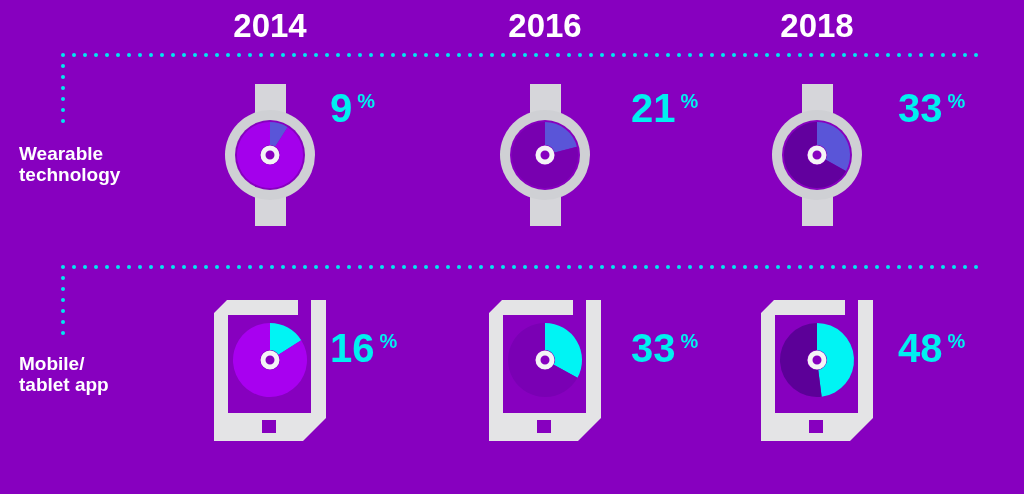  I want to click on data-label: 48%, so click(932, 348).